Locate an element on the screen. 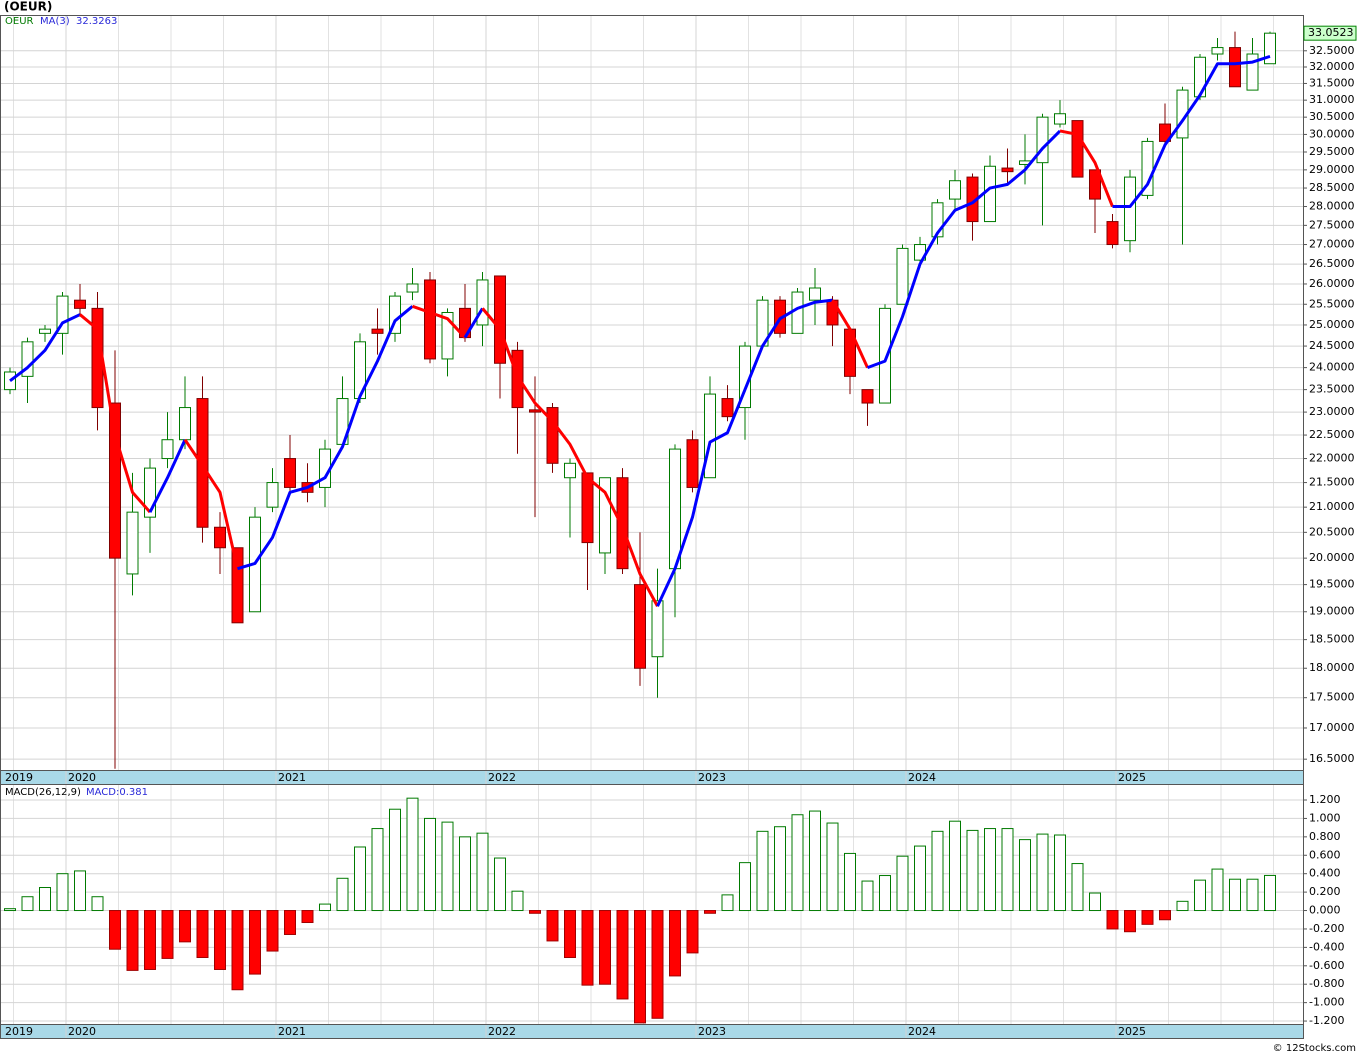  legend-macd: MACD(26,12,9) is located at coordinates (43, 792).